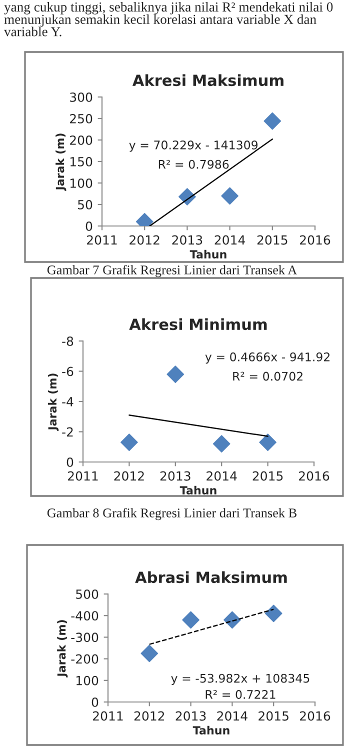 This screenshot has width=344, height=749. What do you see at coordinates (68, 401) in the screenshot?
I see `y-tick-label: -4` at bounding box center [68, 401].